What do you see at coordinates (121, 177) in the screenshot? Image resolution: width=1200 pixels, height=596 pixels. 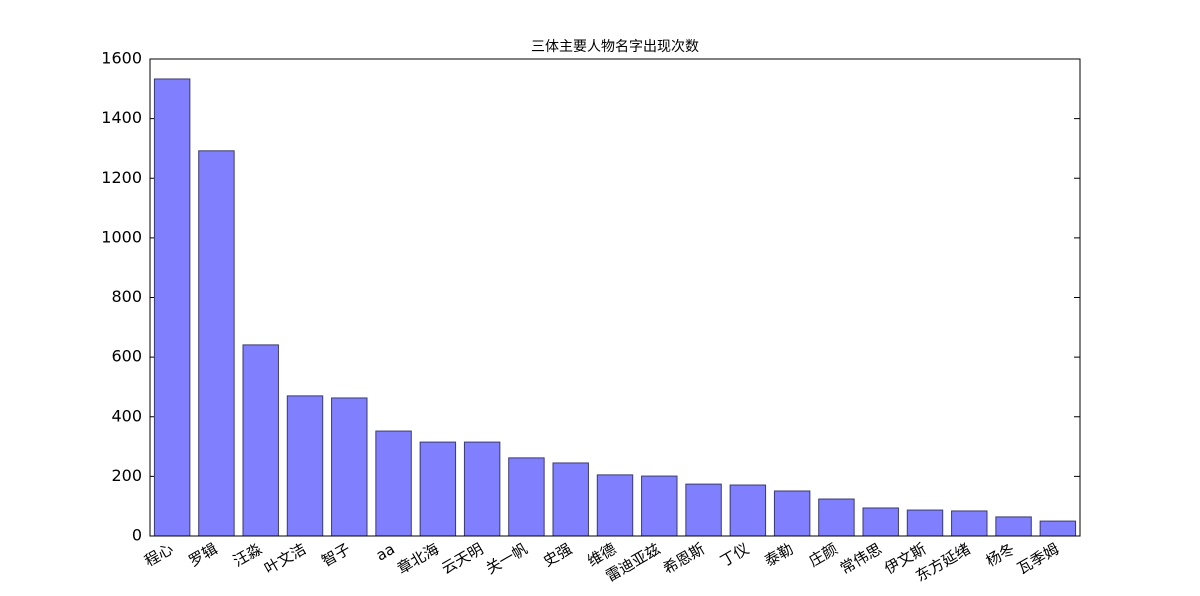 I see `y-tick-label: 1200` at bounding box center [121, 177].